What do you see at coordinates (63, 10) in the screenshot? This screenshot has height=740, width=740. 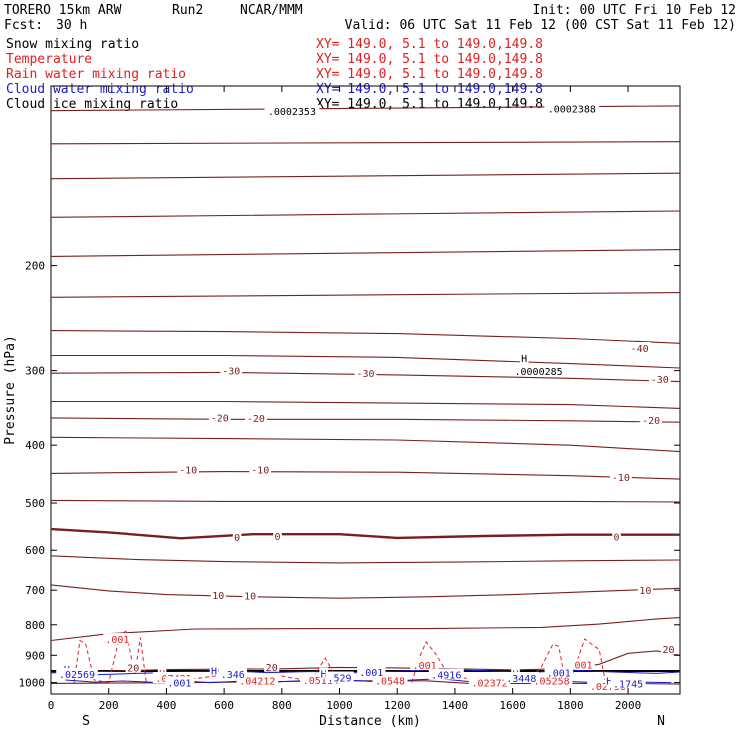 I see `model-name: TORERO 15km ARW` at bounding box center [63, 10].